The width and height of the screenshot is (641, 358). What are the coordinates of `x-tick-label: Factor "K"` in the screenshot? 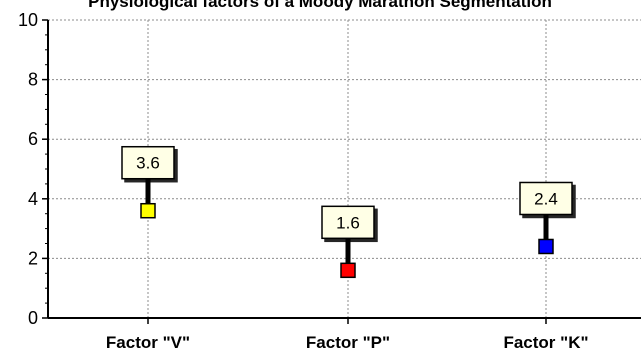 It's located at (545, 342).